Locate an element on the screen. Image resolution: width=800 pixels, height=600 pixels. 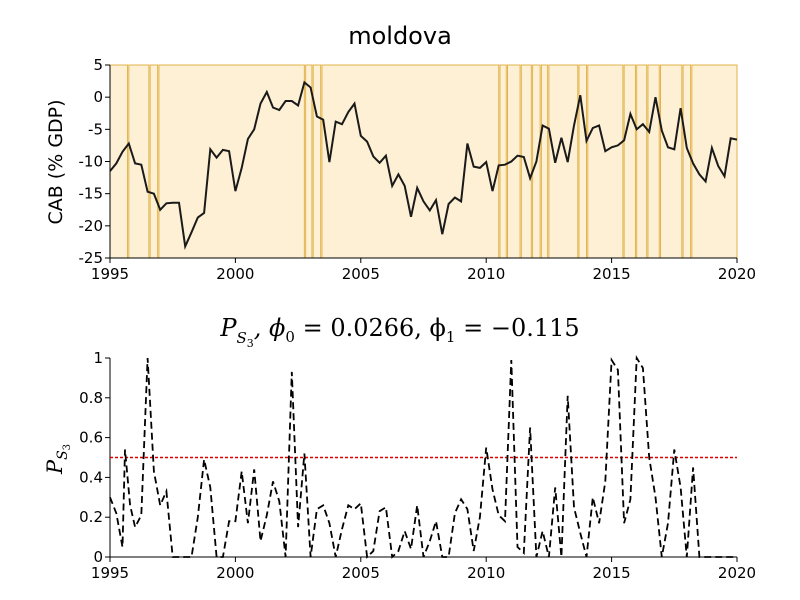
top-y-tick-label: -25 is located at coordinates (91, 258).